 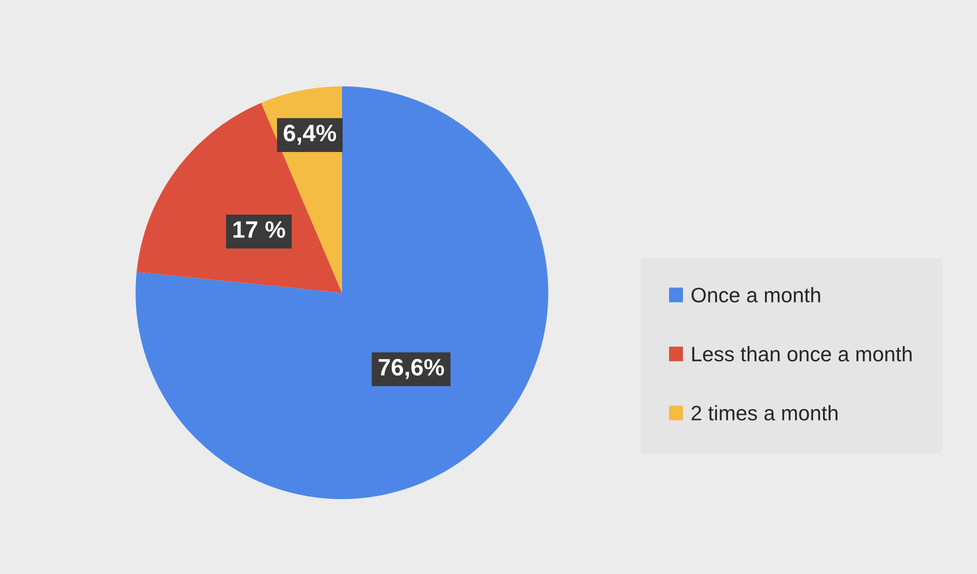 I want to click on legend-label: Once a month, so click(x=756, y=294).